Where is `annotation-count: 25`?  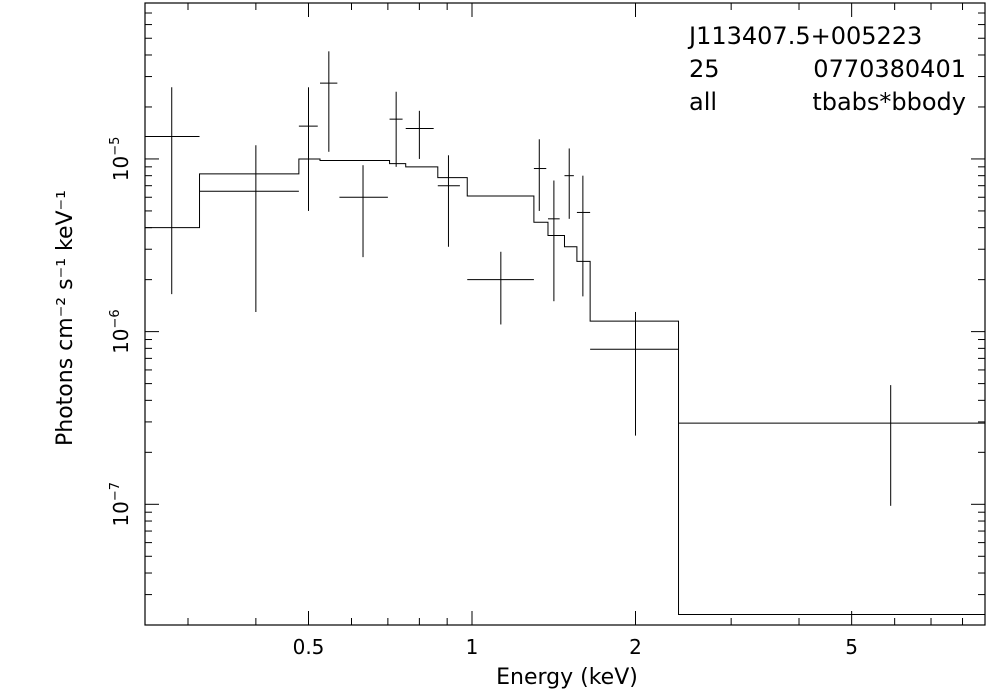 annotation-count: 25 is located at coordinates (704, 69).